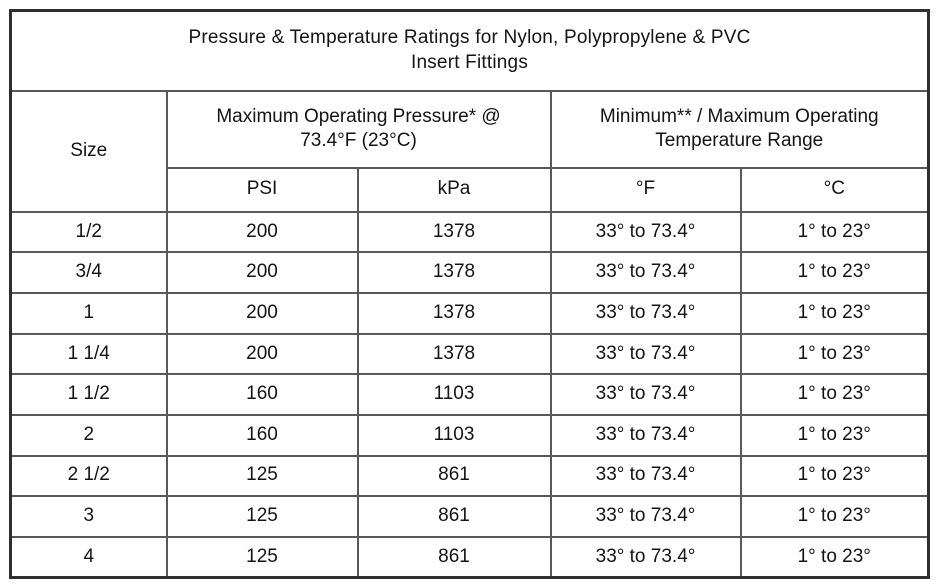 The height and width of the screenshot is (588, 936). What do you see at coordinates (88, 435) in the screenshot?
I see `size-cell: 2` at bounding box center [88, 435].